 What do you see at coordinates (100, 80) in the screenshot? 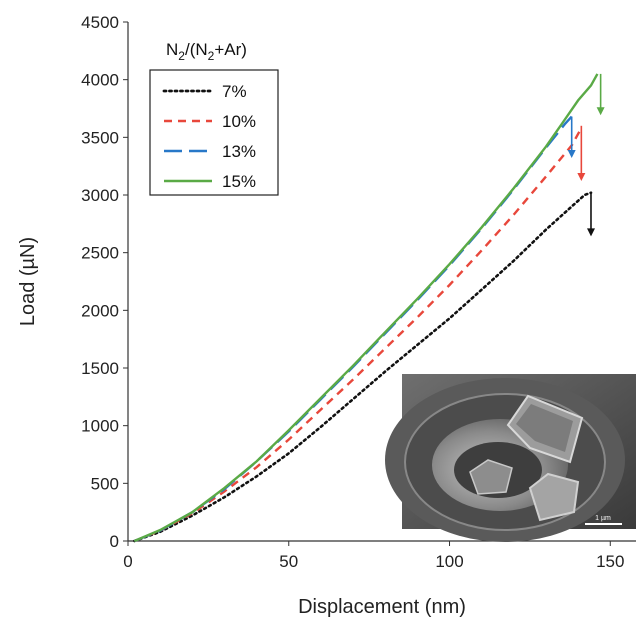
I see `y-tick-label: 4000` at bounding box center [100, 80].